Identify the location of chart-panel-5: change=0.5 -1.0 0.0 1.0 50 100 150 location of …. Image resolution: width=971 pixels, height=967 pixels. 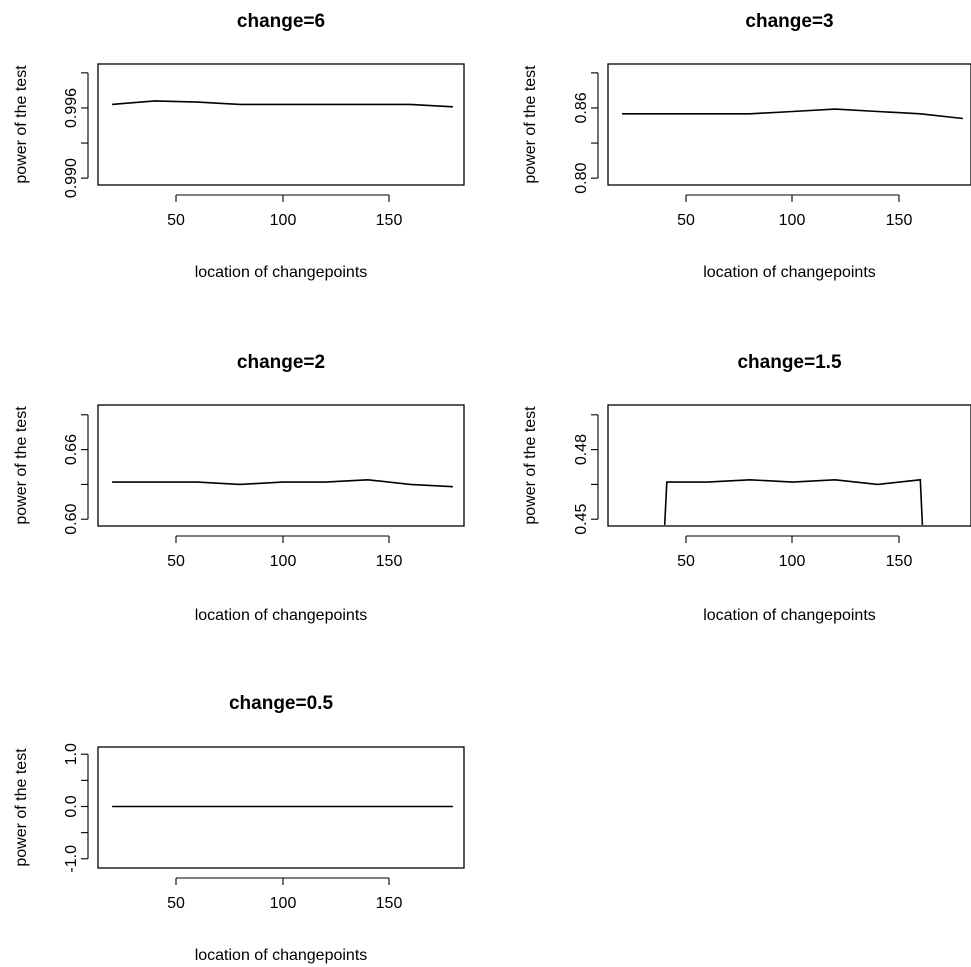
(239, 828).